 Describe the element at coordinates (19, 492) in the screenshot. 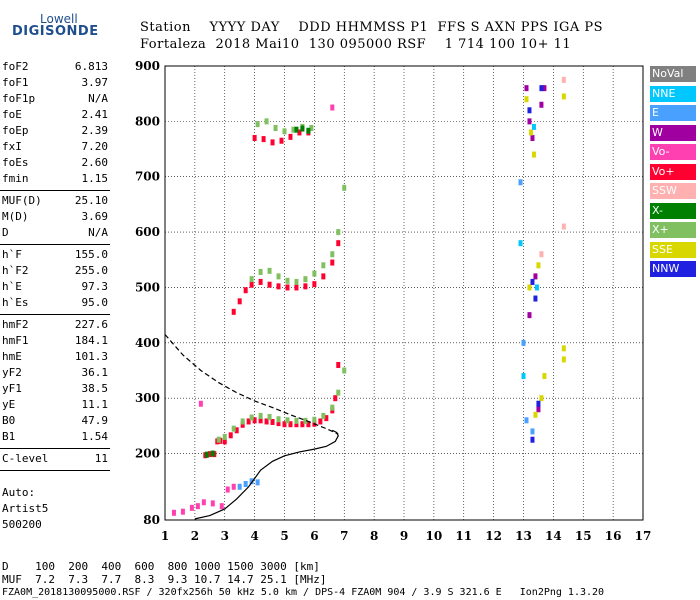

I see `auto-label: Auto:` at that location.